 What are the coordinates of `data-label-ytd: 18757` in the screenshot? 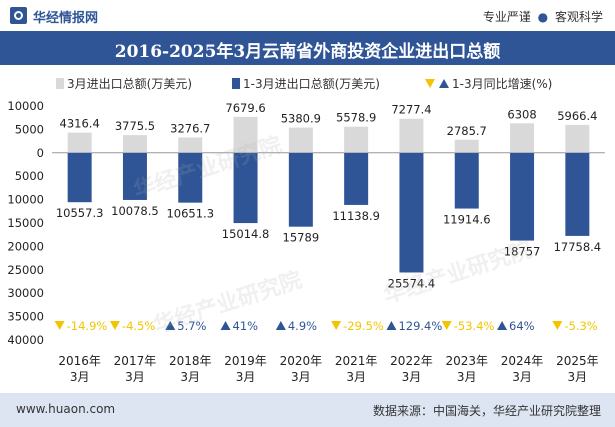 It's located at (522, 252).